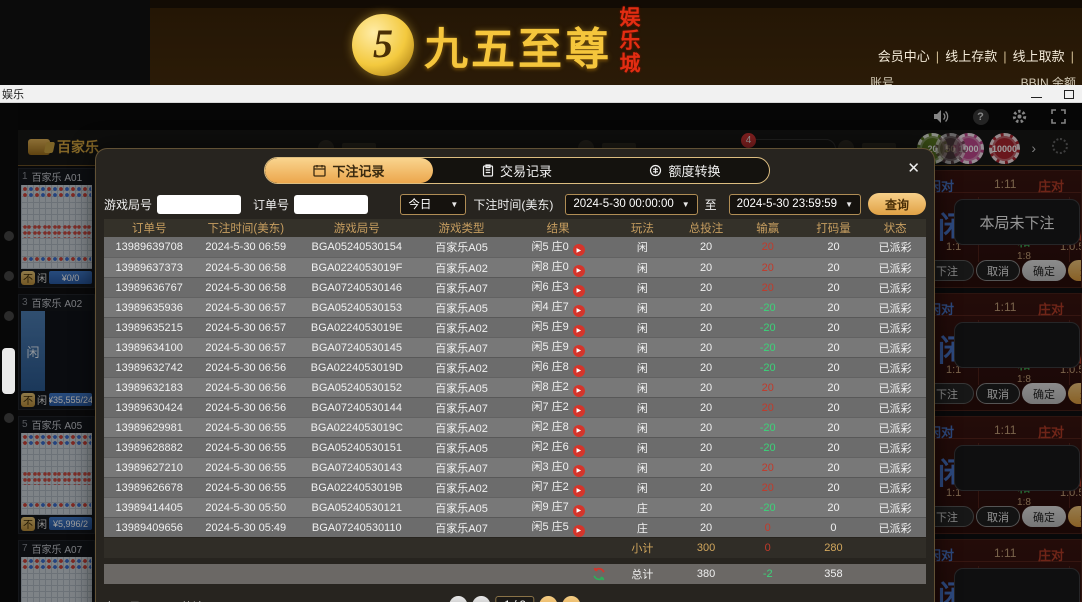 This screenshot has width=1082, height=602. I want to click on table-card: 3 百家乐 A02 闲 不 闲 ¥35,555/24, so click(56, 352).